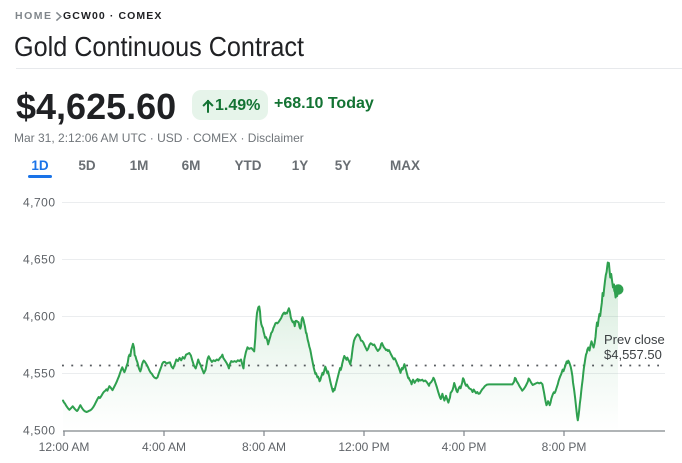  What do you see at coordinates (39, 203) in the screenshot?
I see `svg-text: 4,700` at bounding box center [39, 203].